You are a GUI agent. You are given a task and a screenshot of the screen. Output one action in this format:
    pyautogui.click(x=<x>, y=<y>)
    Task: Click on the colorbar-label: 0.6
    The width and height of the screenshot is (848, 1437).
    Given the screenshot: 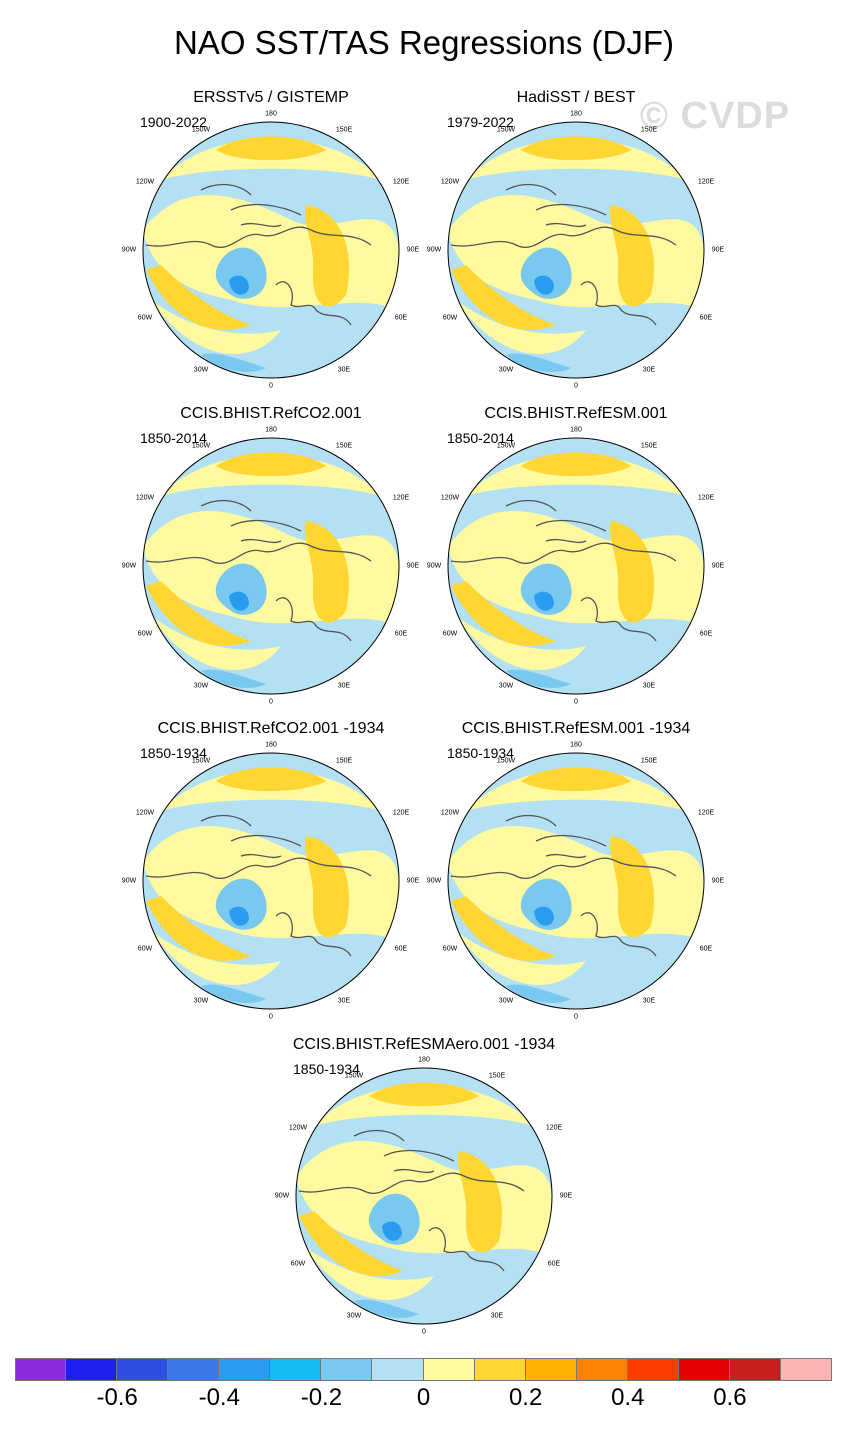 What is the action you would take?
    pyautogui.click(x=730, y=1397)
    